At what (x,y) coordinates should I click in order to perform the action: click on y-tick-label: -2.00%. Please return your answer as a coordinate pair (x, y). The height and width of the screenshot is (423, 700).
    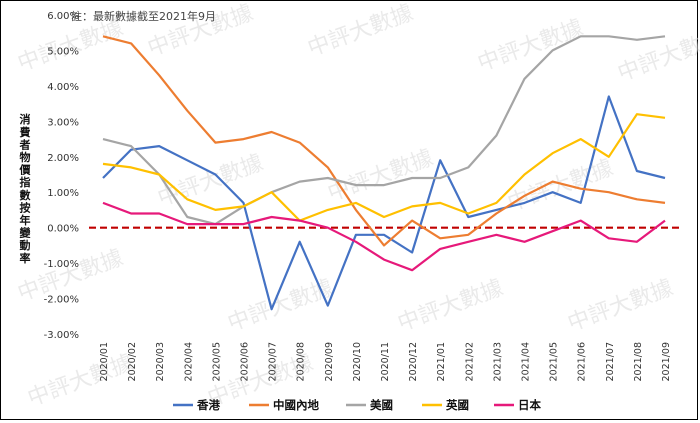
    Looking at the image, I should click on (61, 300).